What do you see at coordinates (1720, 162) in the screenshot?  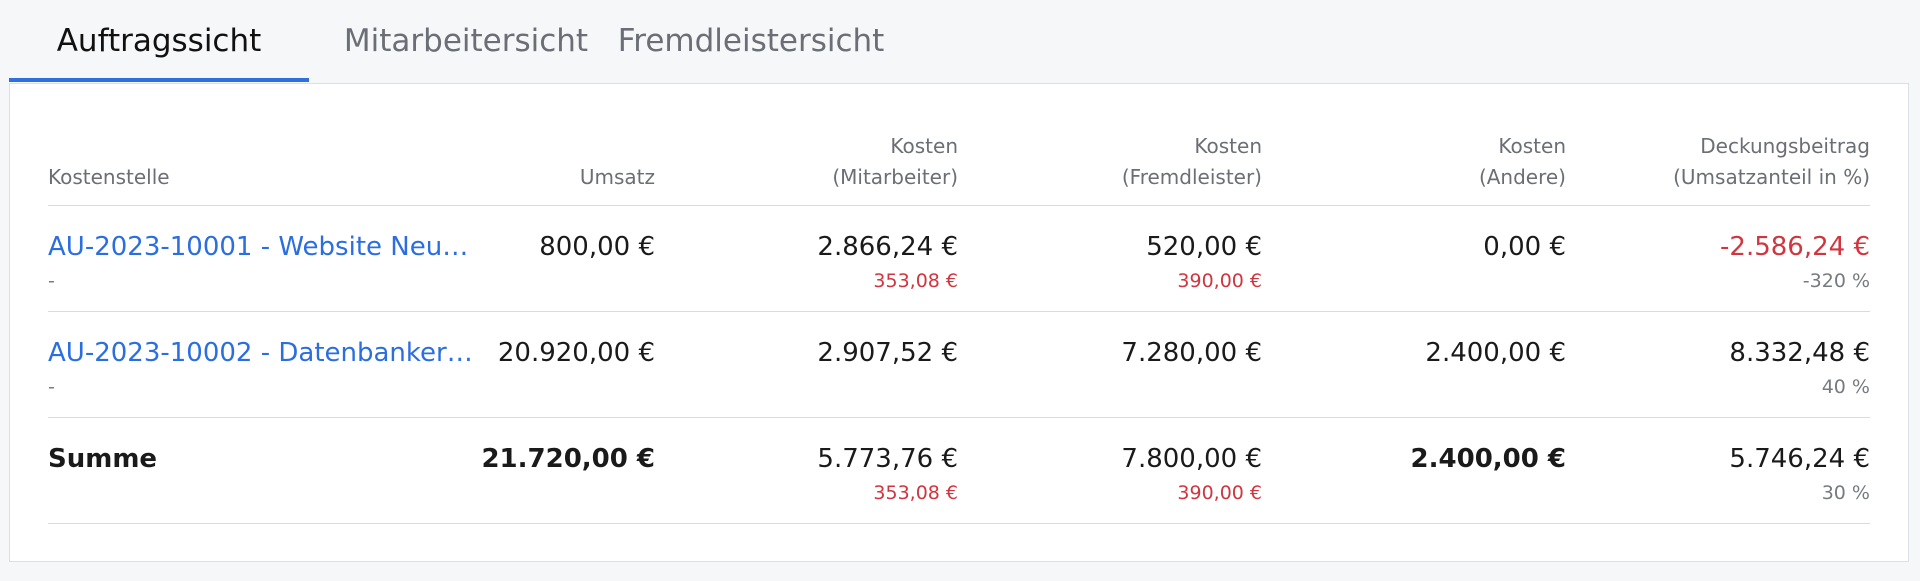 I see `header-deckungsbeitrag: Deckungsbeitrag (Umsatzanteil in %)` at bounding box center [1720, 162].